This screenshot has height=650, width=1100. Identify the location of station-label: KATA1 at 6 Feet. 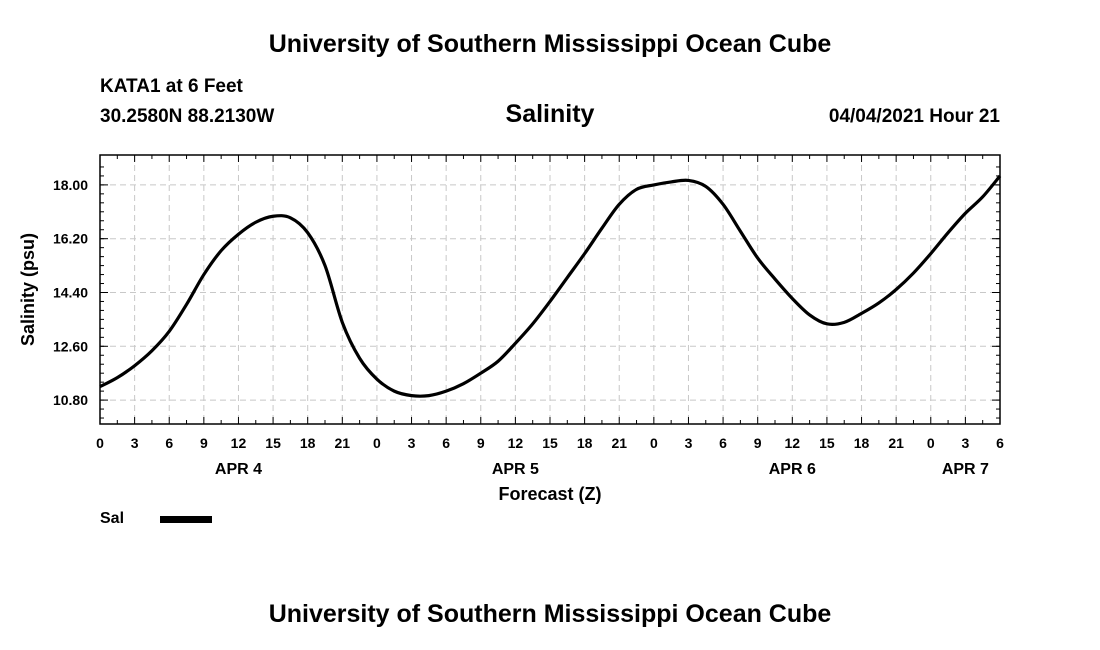
(171, 86).